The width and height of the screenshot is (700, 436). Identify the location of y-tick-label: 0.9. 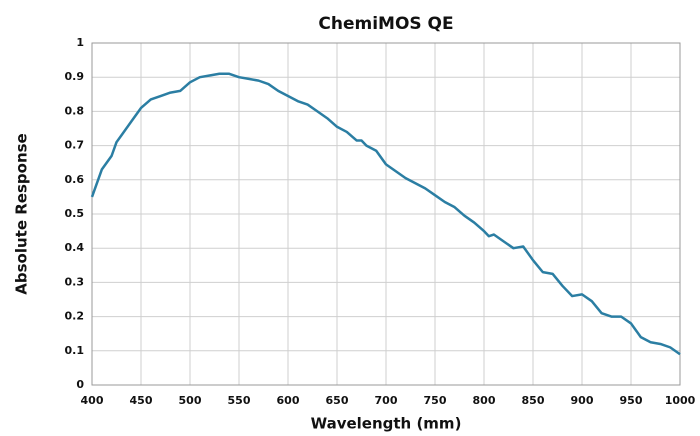
(75, 76).